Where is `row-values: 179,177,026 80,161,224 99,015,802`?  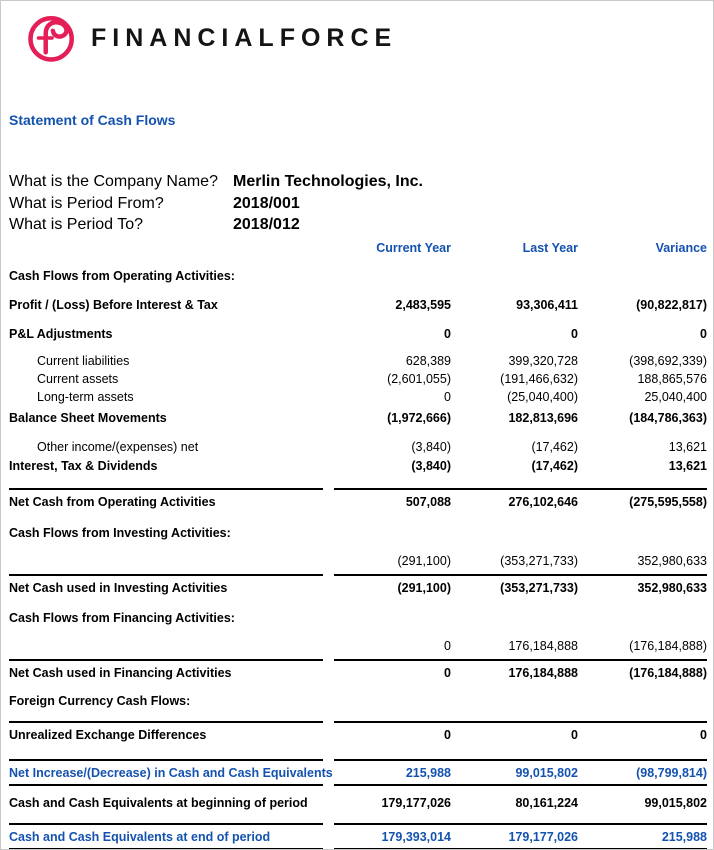
row-values: 179,177,026 80,161,224 99,015,802 is located at coordinates (520, 803).